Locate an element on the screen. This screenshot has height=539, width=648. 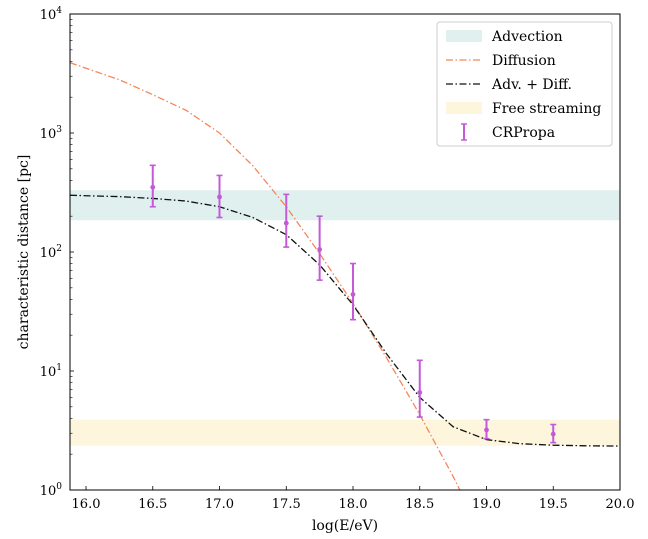
x-tick-label: 17.0 is located at coordinates (219, 504).